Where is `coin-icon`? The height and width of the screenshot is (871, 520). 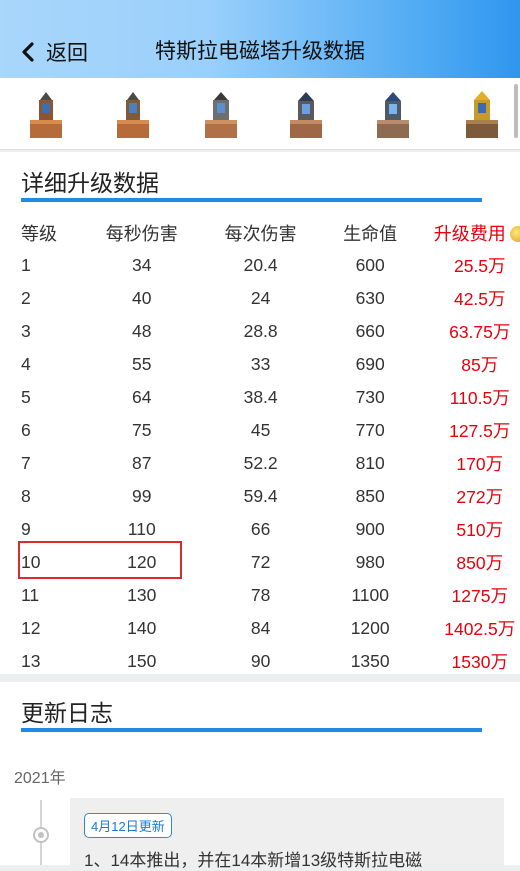
coin-icon is located at coordinates (515, 234).